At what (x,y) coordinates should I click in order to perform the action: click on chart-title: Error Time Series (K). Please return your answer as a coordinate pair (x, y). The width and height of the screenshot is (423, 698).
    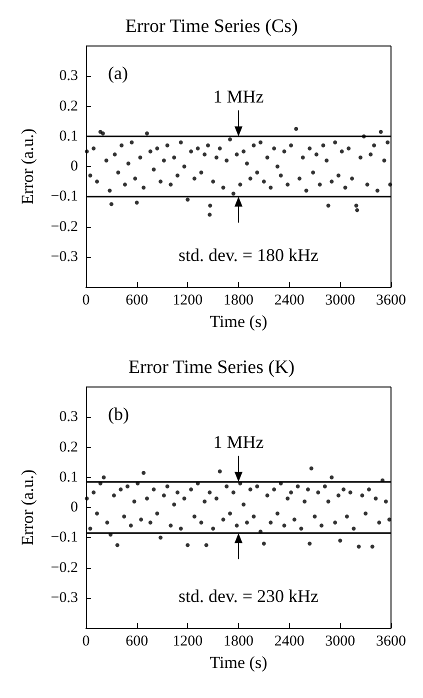
    Looking at the image, I should click on (211, 367).